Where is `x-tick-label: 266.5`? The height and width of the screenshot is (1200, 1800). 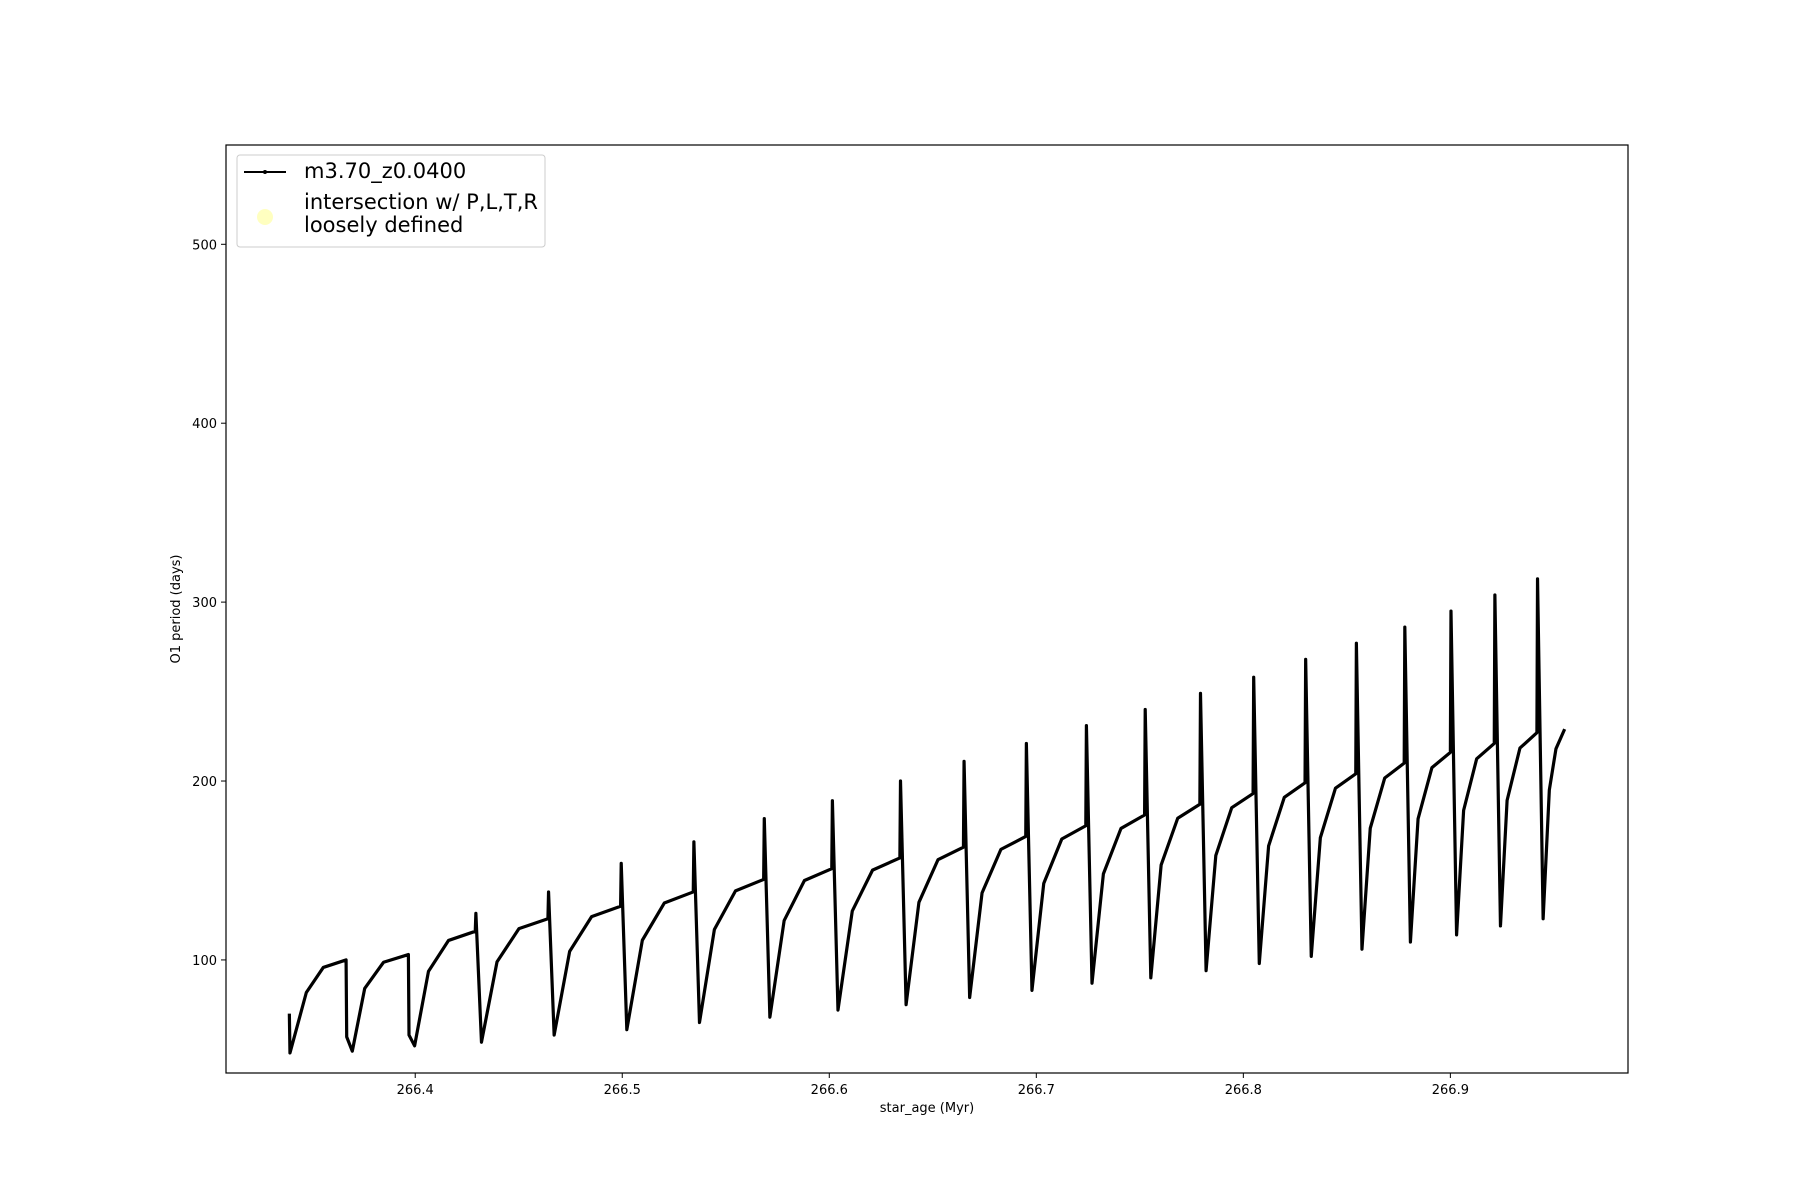
x-tick-label: 266.5 is located at coordinates (622, 1090).